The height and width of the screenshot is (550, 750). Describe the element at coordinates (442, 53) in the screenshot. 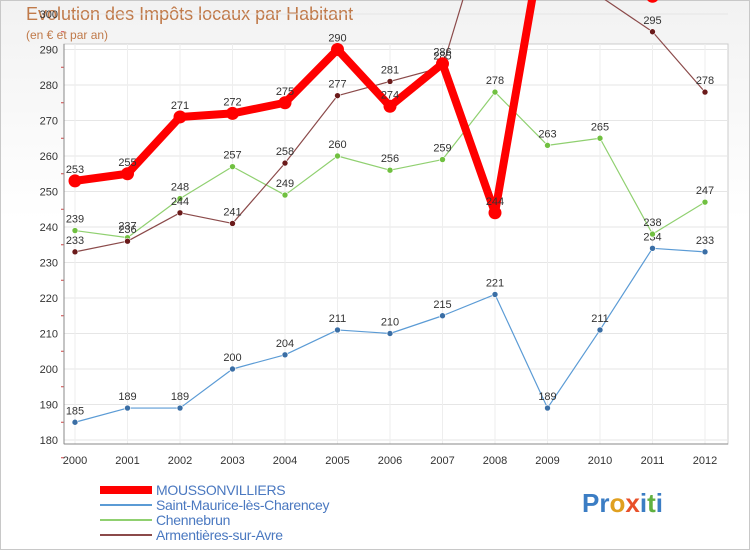

I see `data-label: 286` at that location.